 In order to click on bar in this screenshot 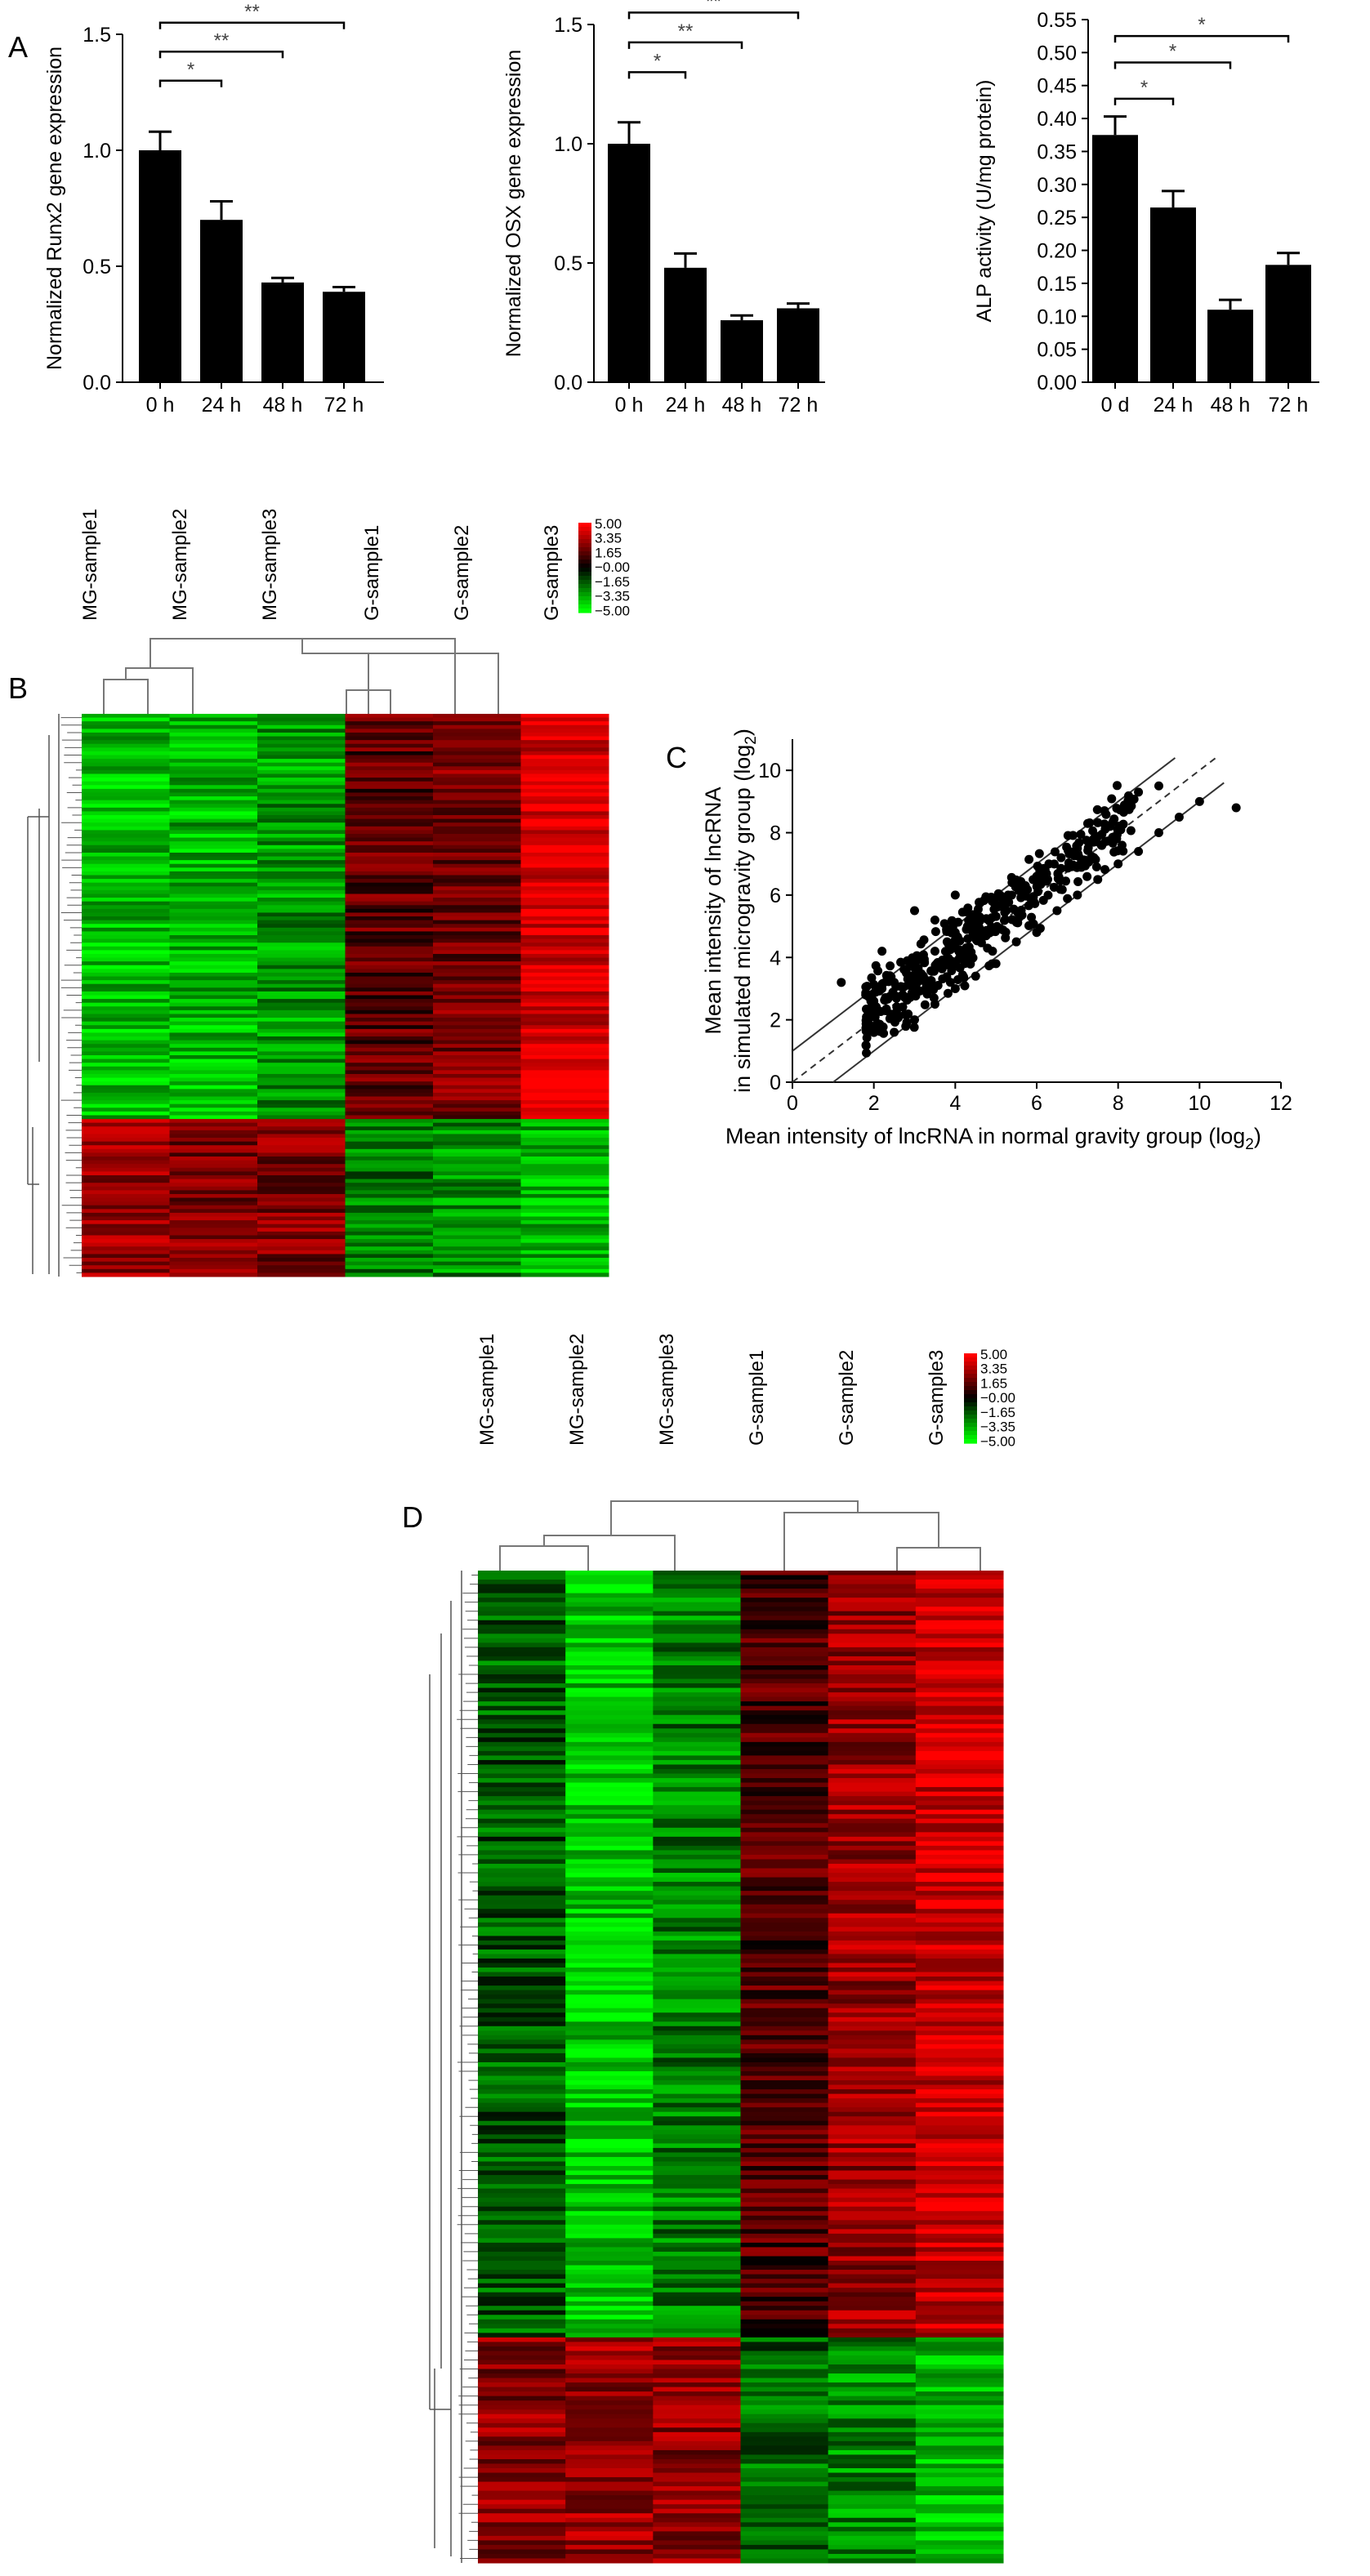, I will do `click(282, 332)`.